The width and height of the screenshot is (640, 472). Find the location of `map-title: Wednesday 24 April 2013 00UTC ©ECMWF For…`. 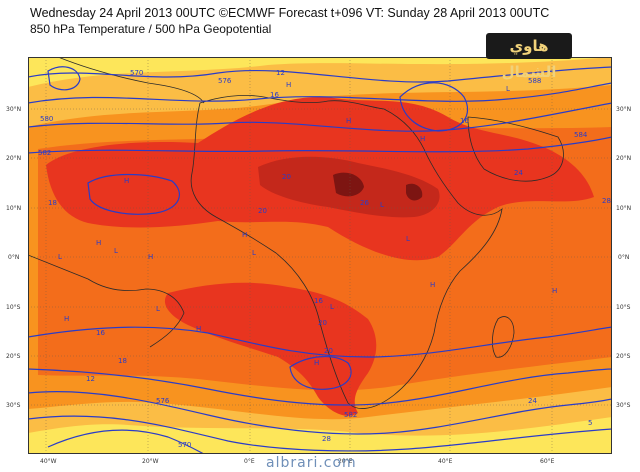

map-title: Wednesday 24 April 2013 00UTC ©ECMWF For… is located at coordinates (290, 13).